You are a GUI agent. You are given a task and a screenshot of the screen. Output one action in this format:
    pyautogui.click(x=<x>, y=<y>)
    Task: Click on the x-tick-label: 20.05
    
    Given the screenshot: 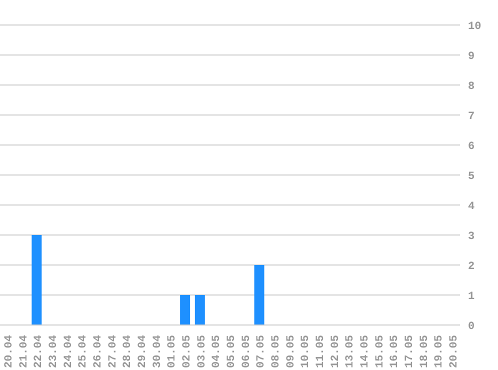 What is the action you would take?
    pyautogui.click(x=454, y=351)
    